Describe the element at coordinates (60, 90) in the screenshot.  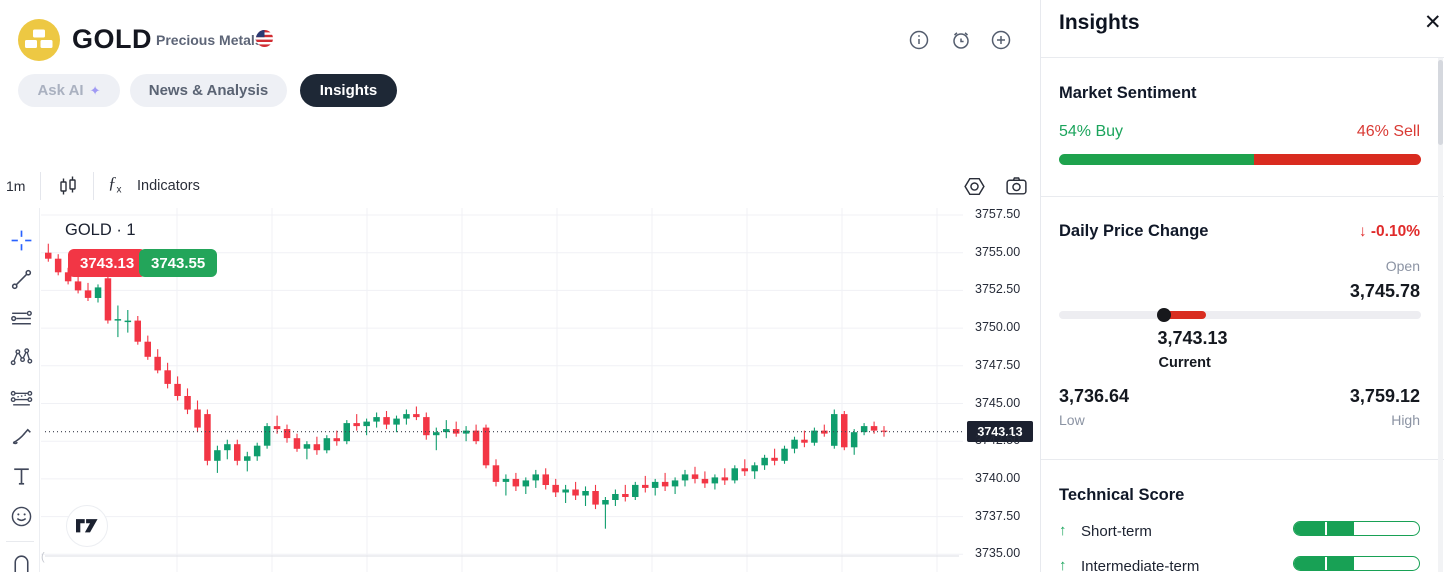
I see `tab-ask-ai-label: Ask AI` at that location.